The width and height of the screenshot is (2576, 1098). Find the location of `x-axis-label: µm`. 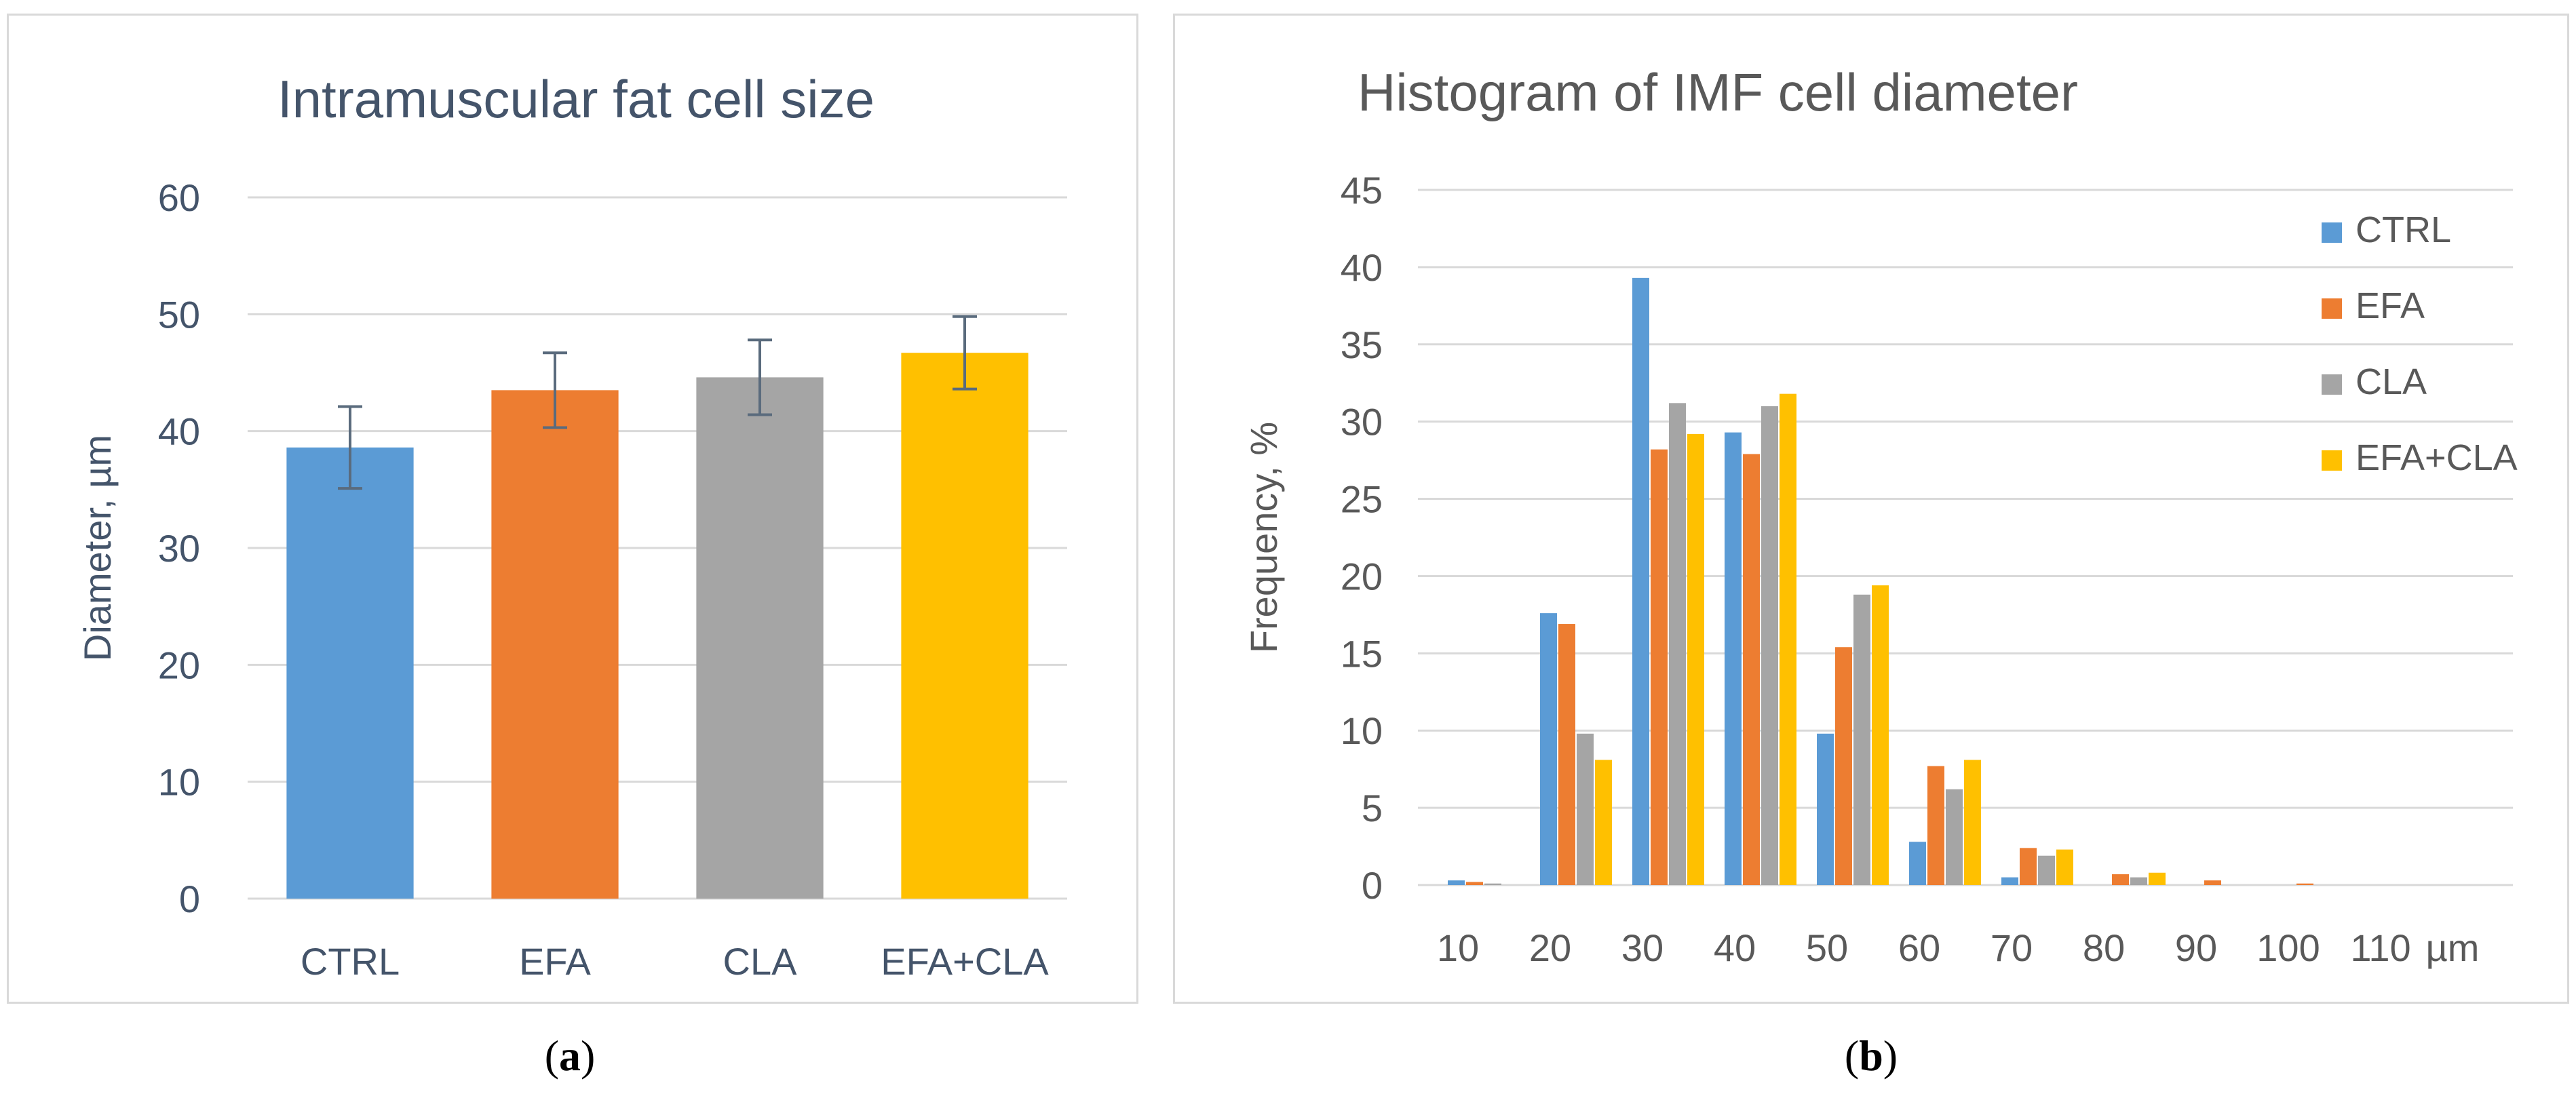

x-axis-label: µm is located at coordinates (2453, 947).